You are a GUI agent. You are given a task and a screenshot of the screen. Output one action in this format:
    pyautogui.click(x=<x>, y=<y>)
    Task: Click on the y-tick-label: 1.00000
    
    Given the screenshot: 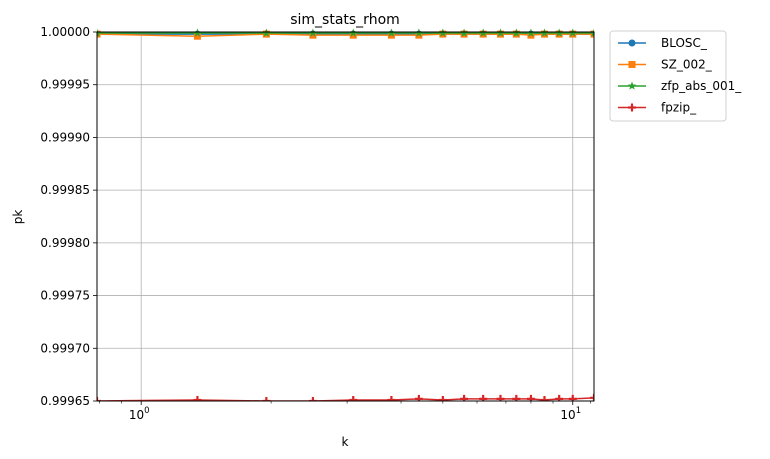 What is the action you would take?
    pyautogui.click(x=65, y=32)
    